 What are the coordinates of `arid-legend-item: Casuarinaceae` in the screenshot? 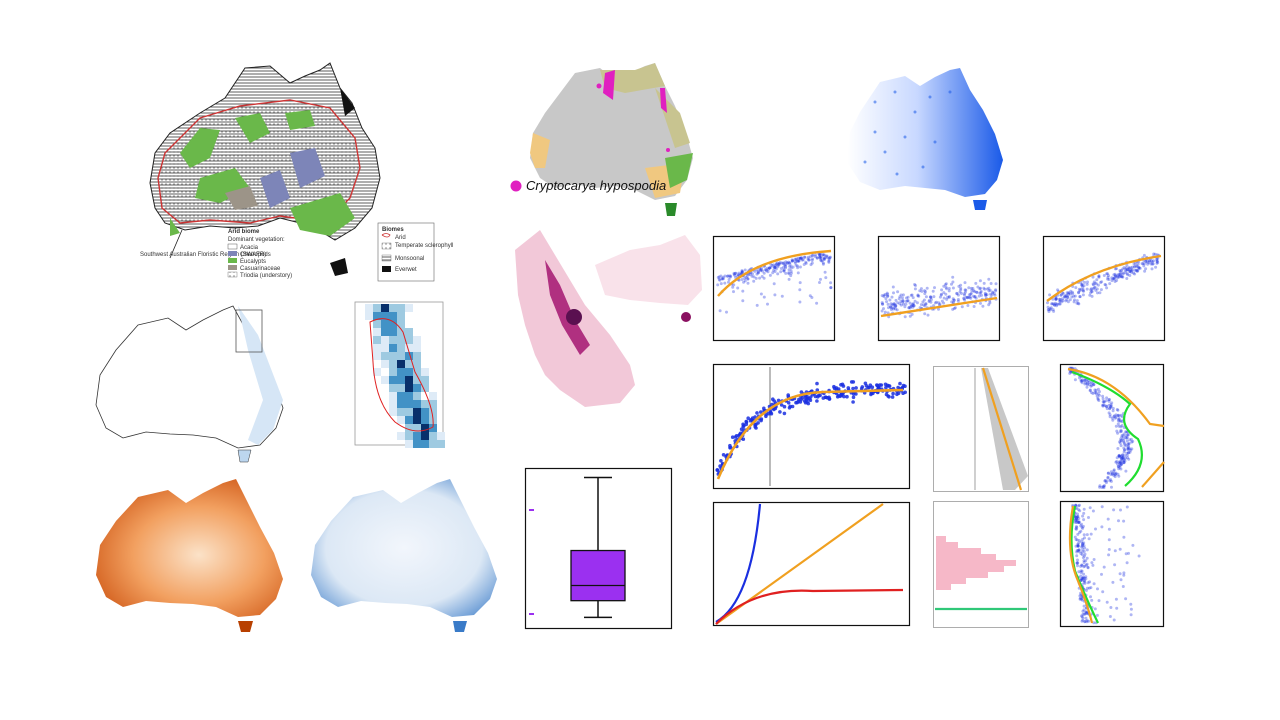 It's located at (260, 269).